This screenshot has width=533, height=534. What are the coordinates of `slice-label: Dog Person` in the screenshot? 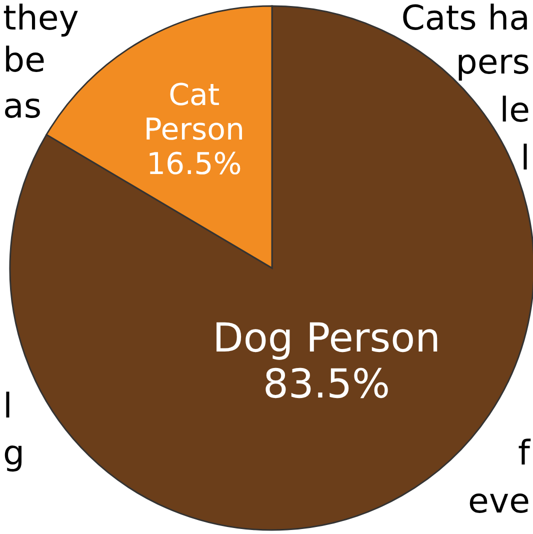 It's located at (326, 339).